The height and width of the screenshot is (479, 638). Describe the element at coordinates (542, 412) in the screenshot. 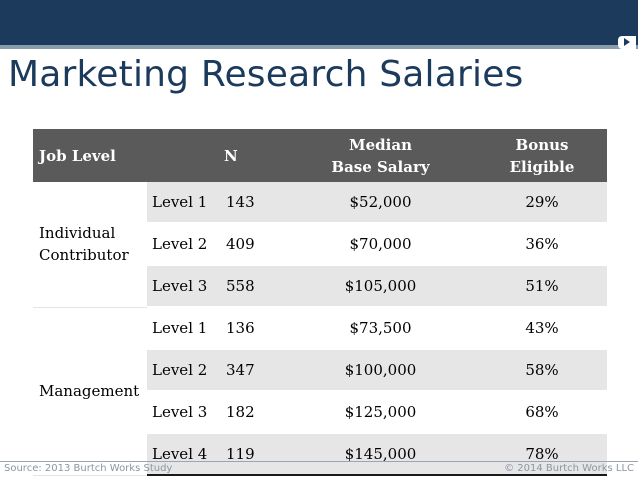

I see `cell-bonus: 68%` at that location.